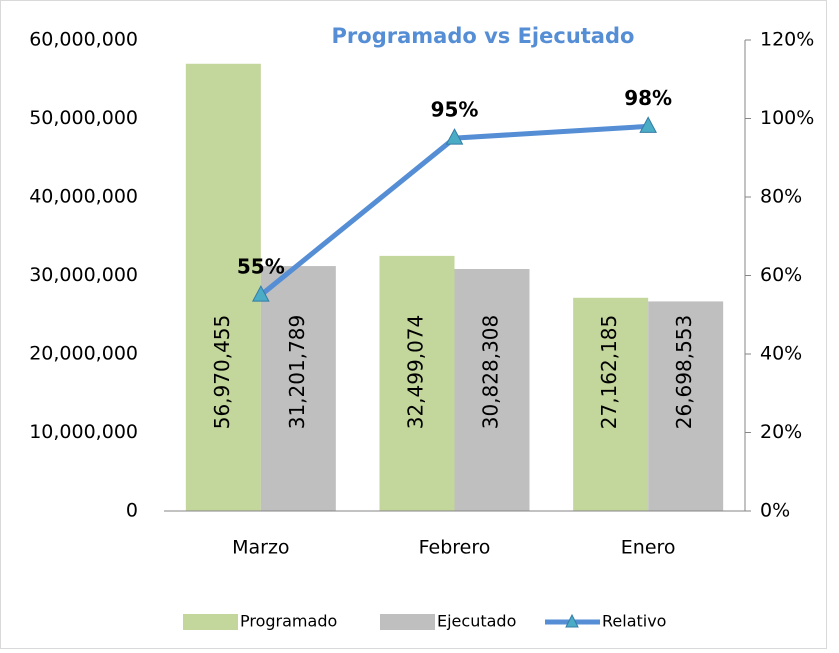  I want to click on y-tick-label: 50,000,000, so click(83, 118).